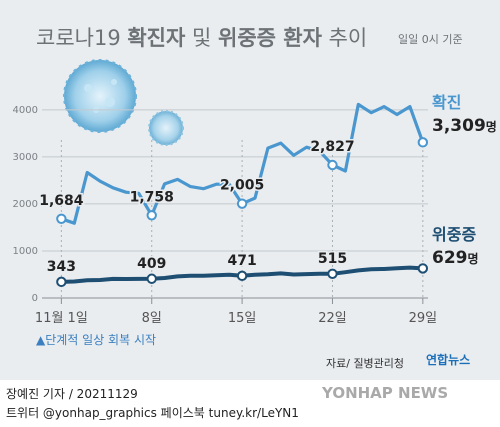 The height and width of the screenshot is (427, 500). What do you see at coordinates (100, 96) in the screenshot?
I see `virus-illustration` at bounding box center [100, 96].